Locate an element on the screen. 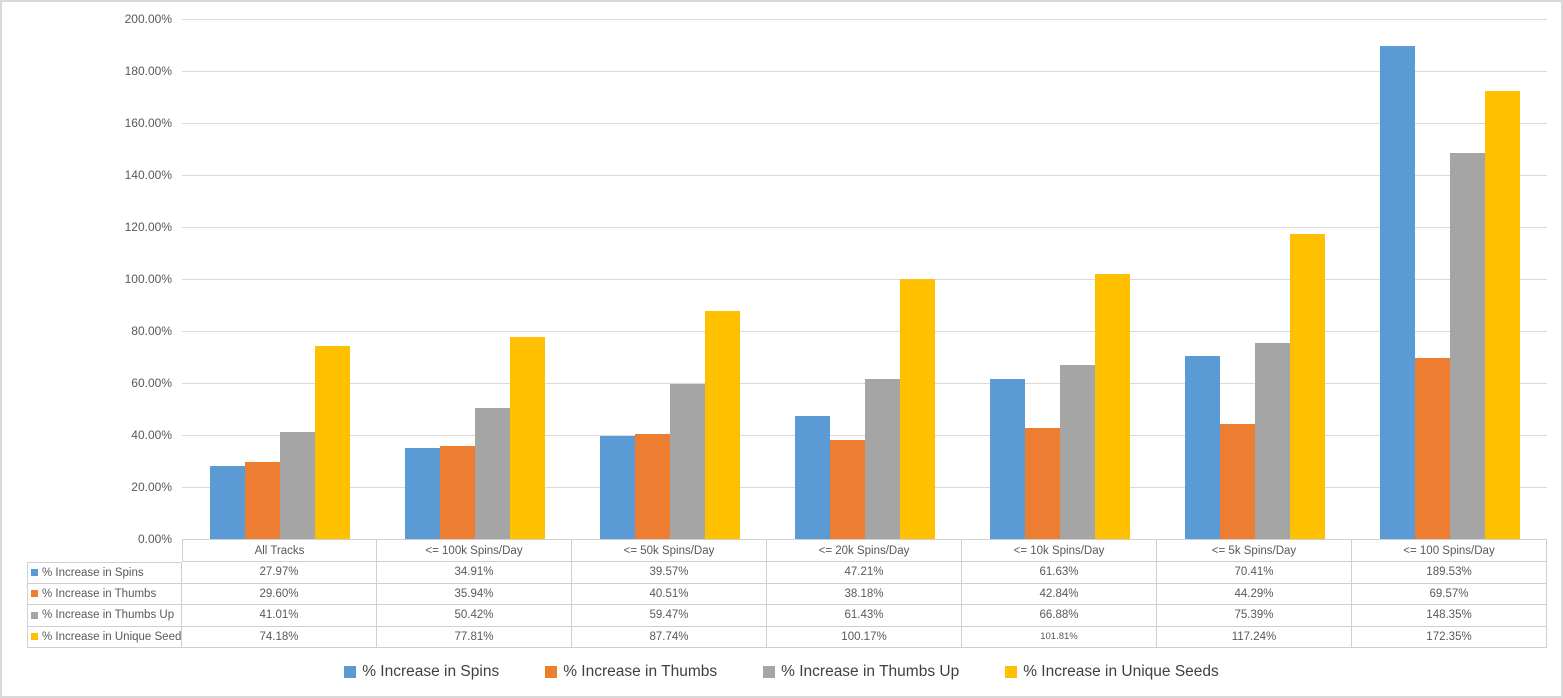  table-row-label: % Increase in Thumbs Up is located at coordinates (104, 616).